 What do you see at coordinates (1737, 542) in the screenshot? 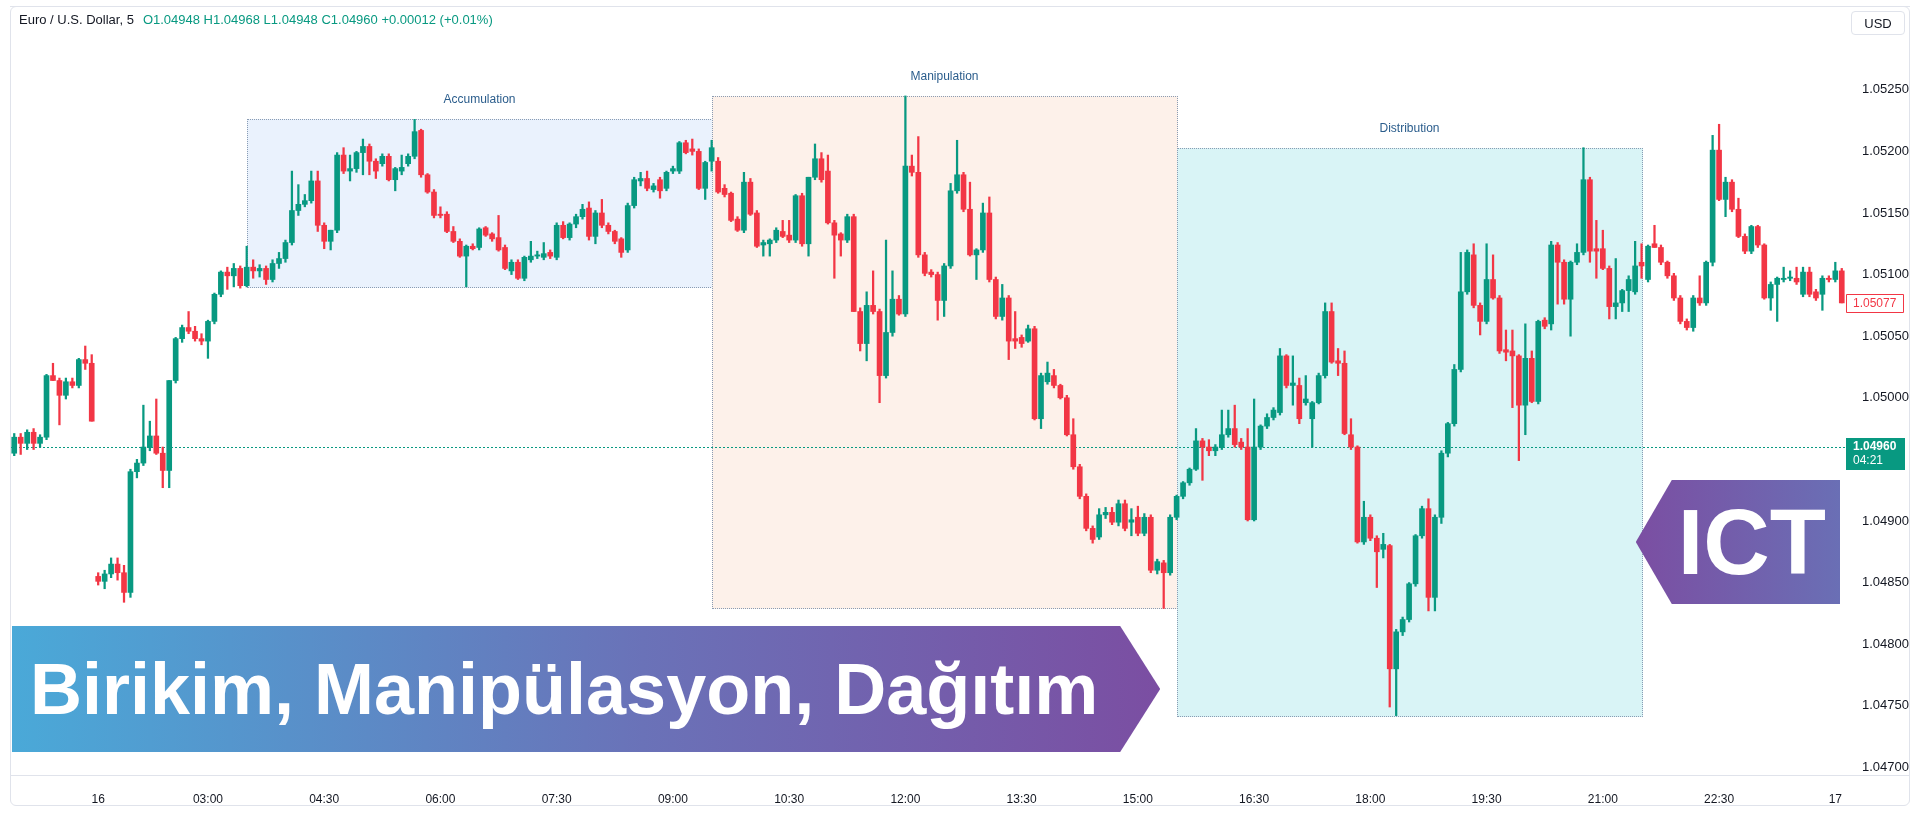
I see `text: ICT` at bounding box center [1737, 542].